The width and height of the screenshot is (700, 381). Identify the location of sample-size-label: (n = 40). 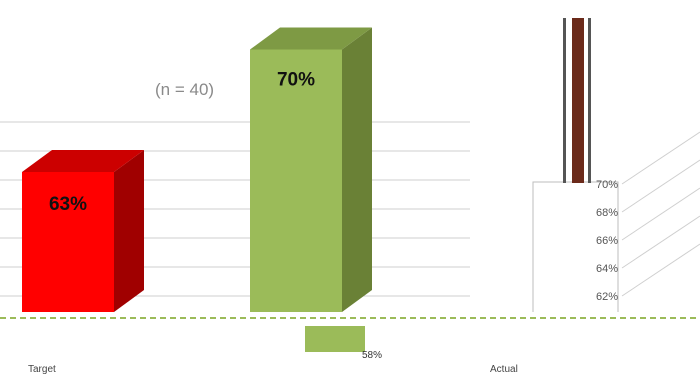
(185, 89).